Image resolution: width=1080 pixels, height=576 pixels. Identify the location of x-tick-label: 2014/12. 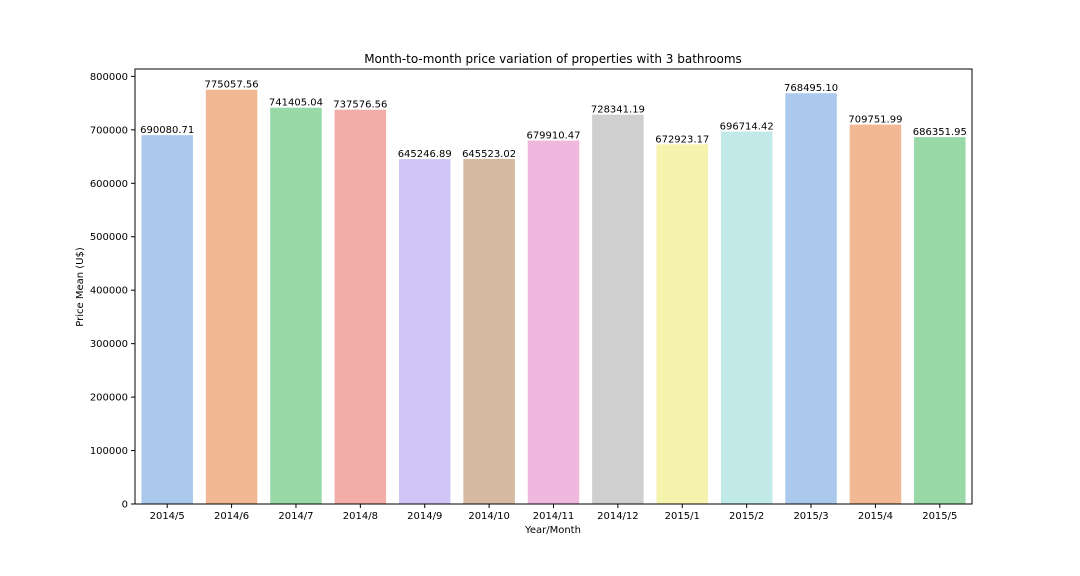
(618, 516).